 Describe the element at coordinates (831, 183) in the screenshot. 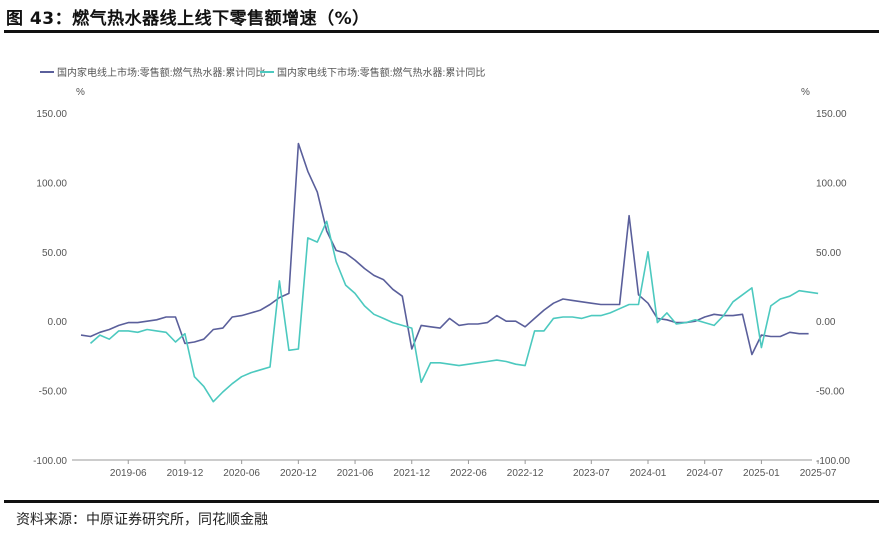

I see `y-tick-label-right: 100.00` at that location.